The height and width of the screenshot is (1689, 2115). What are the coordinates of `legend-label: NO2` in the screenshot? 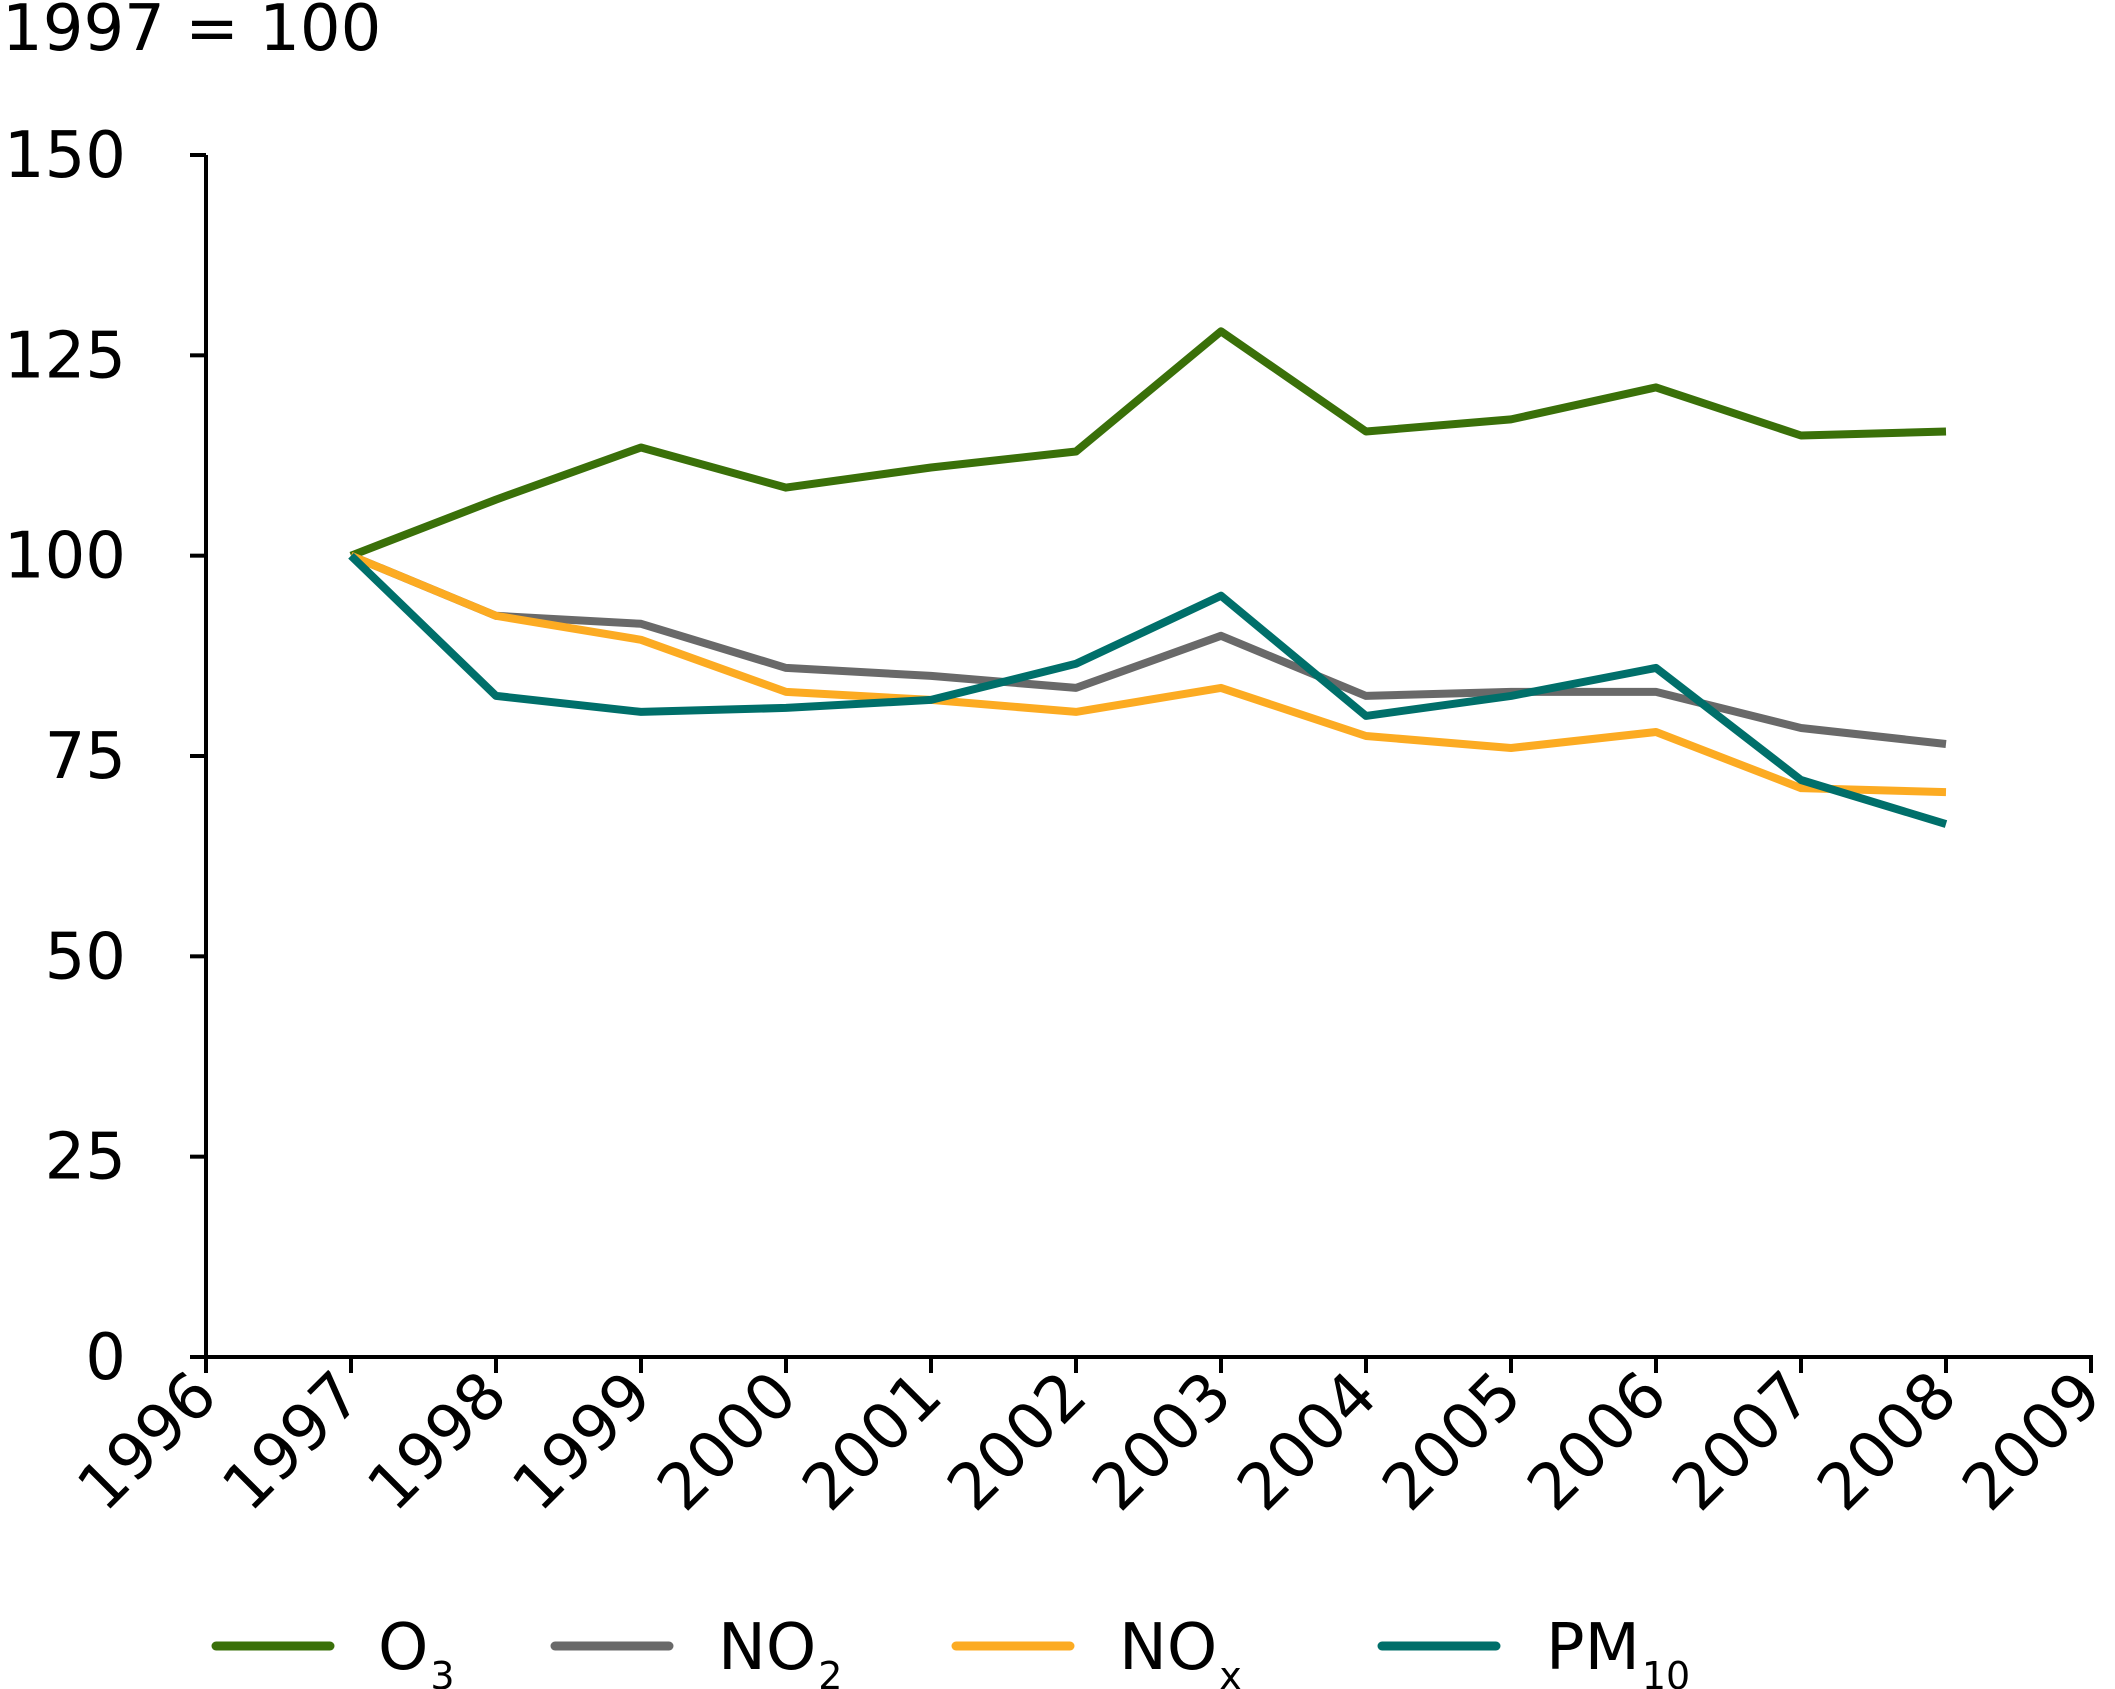 It's located at (780, 1650).